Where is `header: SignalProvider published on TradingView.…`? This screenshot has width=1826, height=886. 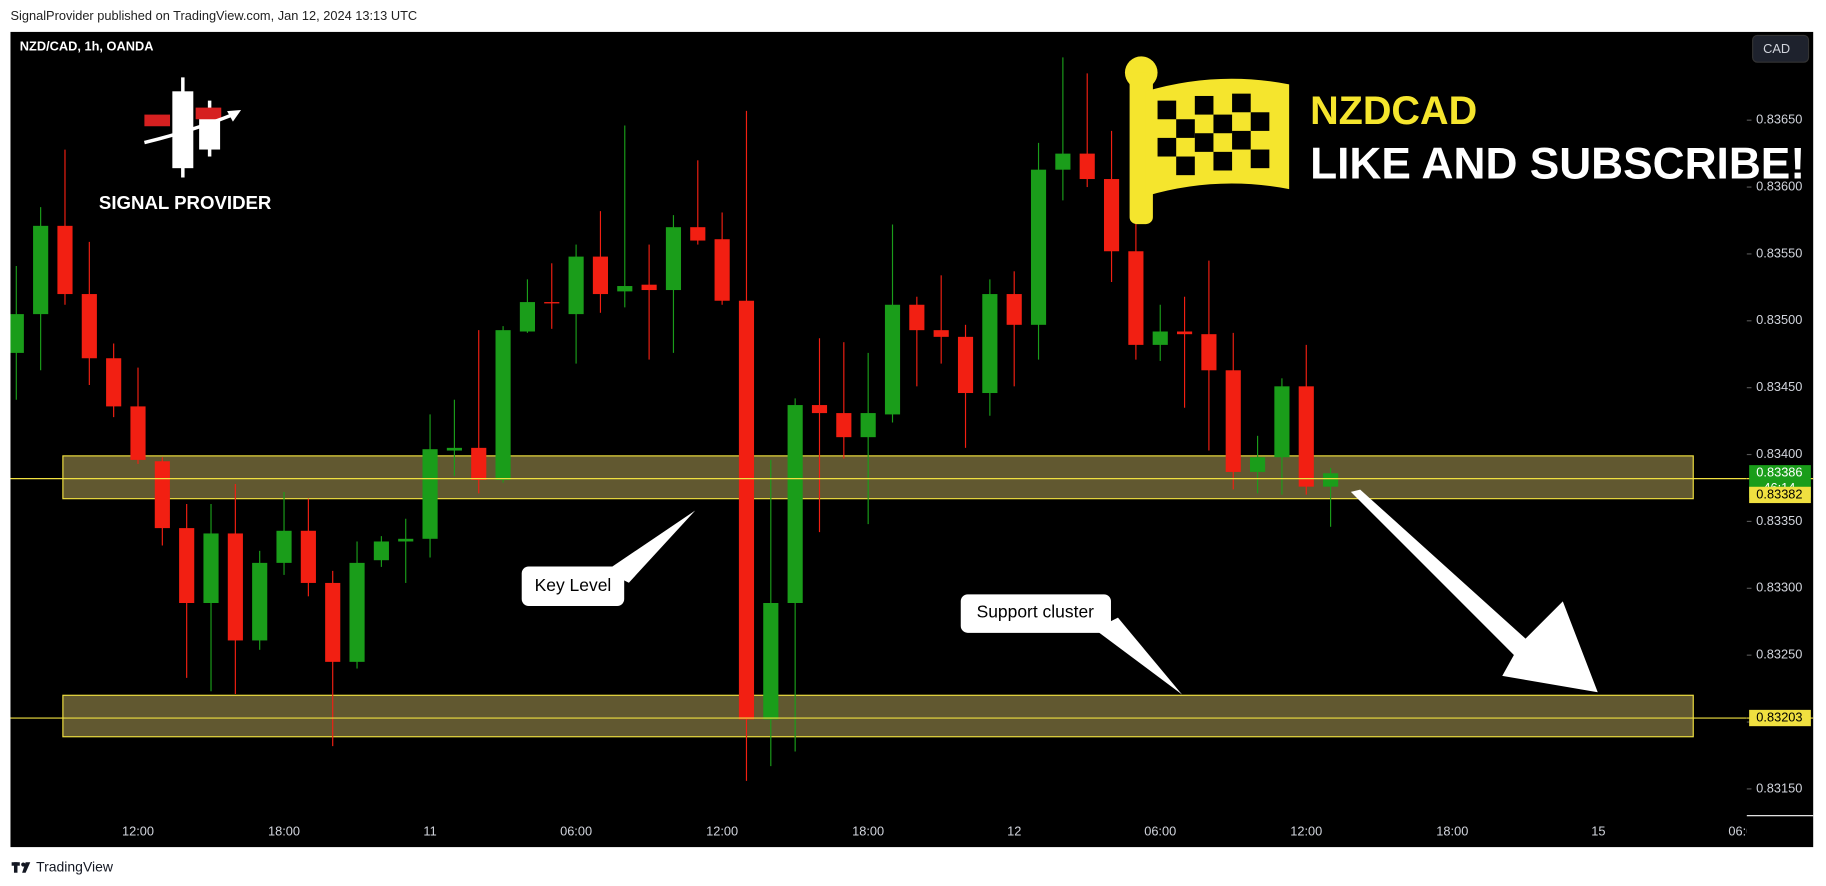
header: SignalProvider published on TradingView.… is located at coordinates (213, 15).